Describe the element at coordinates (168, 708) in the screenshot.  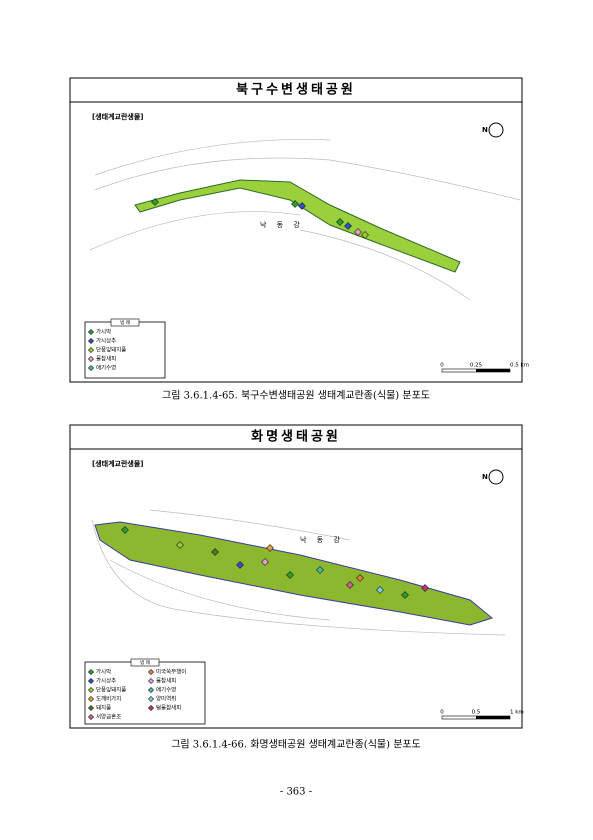
I see `legend-label: 털물참새피` at that location.